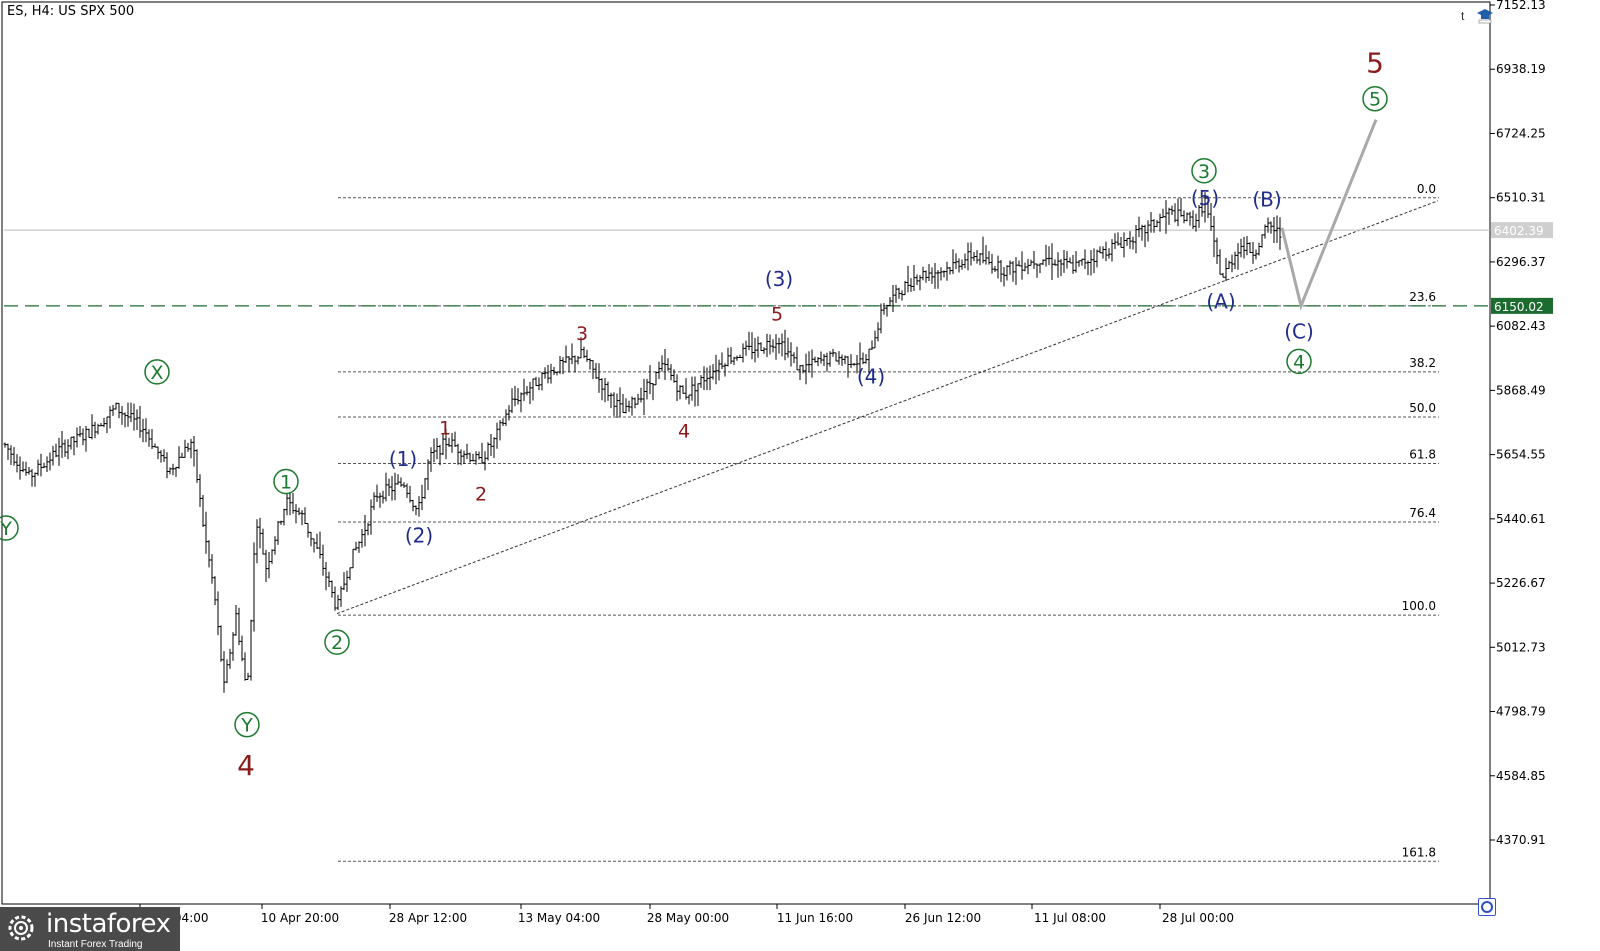 The width and height of the screenshot is (1600, 951). I want to click on wave-label: 3, so click(1204, 172).